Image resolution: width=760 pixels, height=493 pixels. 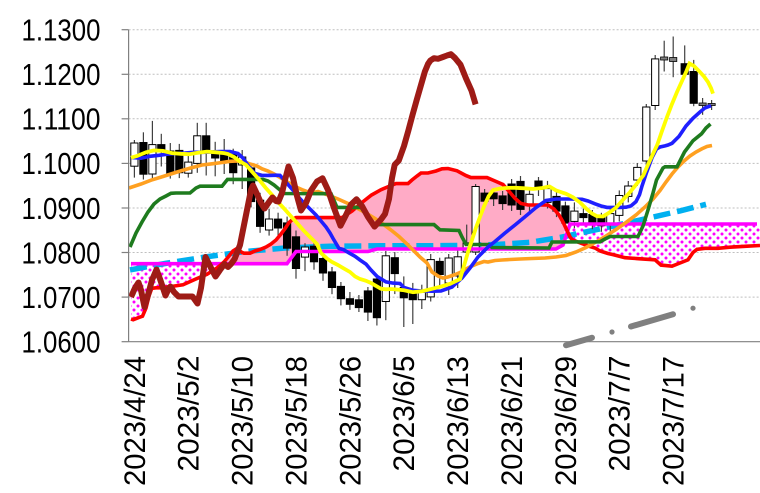 What do you see at coordinates (189, 414) in the screenshot?
I see `svg-text: 2023/5/2` at bounding box center [189, 414].